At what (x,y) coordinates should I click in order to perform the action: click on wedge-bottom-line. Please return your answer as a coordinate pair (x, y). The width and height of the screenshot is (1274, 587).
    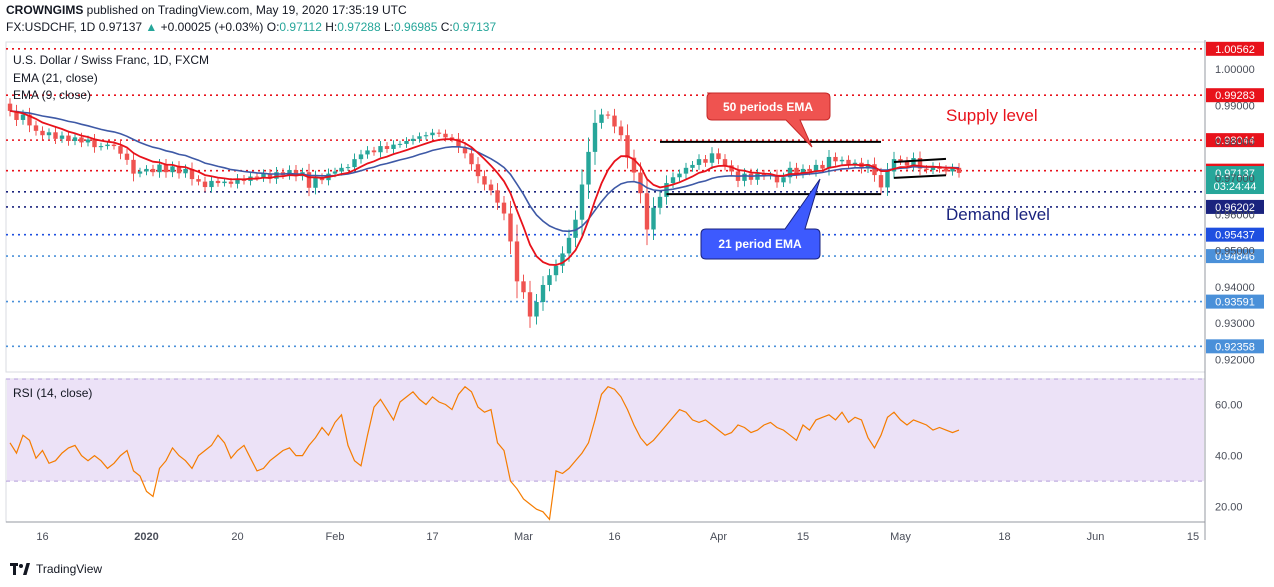
    Looking at the image, I should click on (920, 176).